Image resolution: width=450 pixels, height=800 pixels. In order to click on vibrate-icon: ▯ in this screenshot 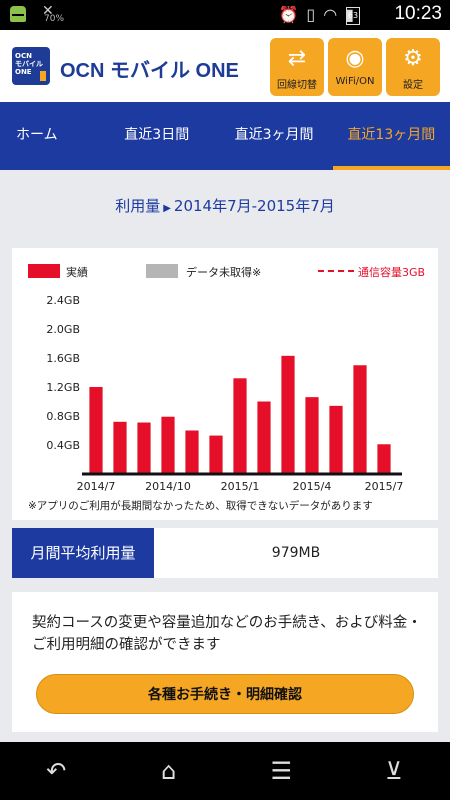, I will do `click(311, 14)`.